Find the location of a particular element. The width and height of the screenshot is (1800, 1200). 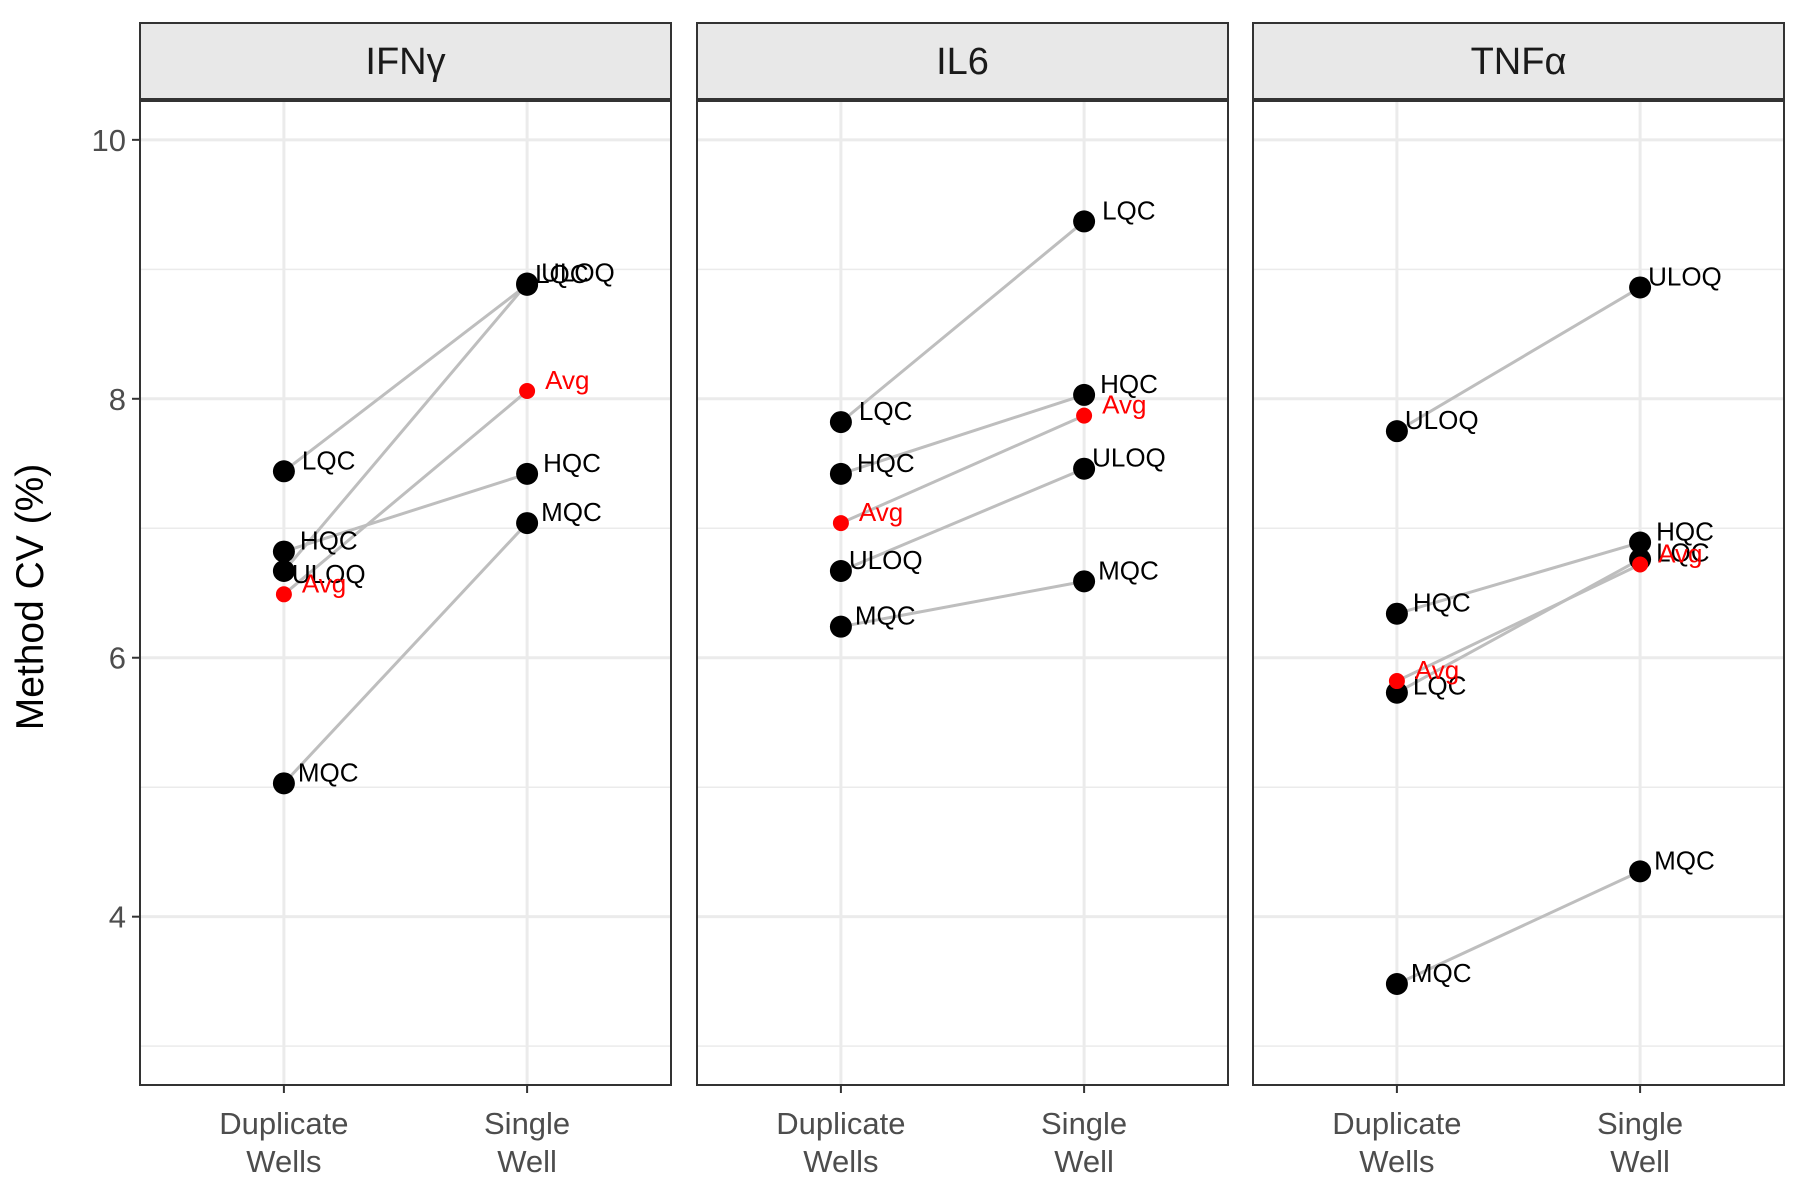

y-tick-label: 4 is located at coordinates (117, 917).